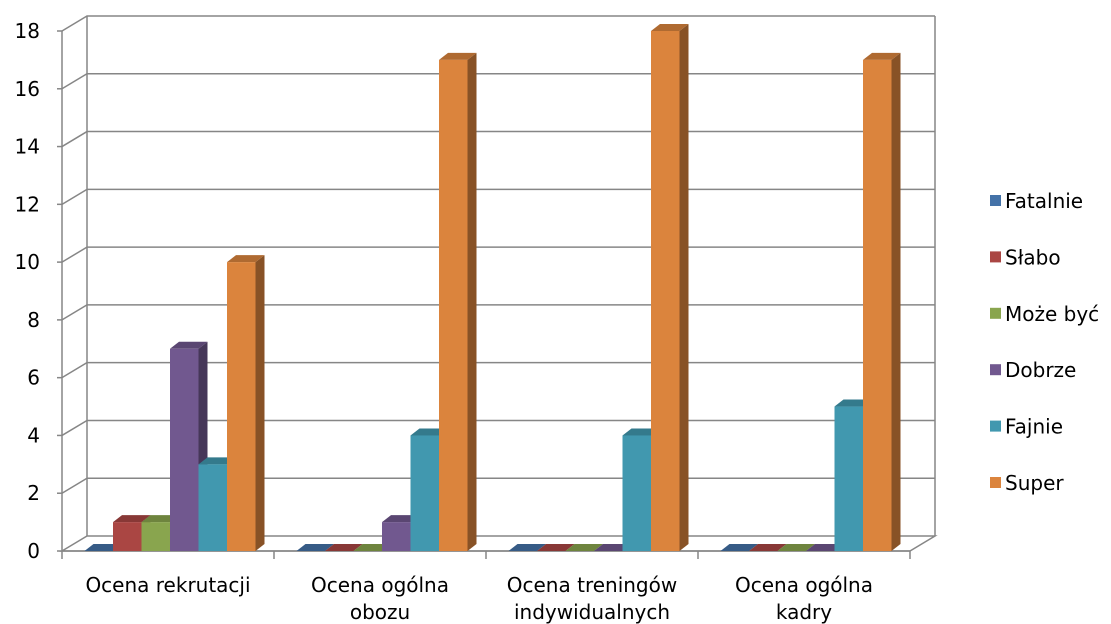 The width and height of the screenshot is (1111, 624). I want to click on legend-item: Fatalnie, so click(1036, 201).